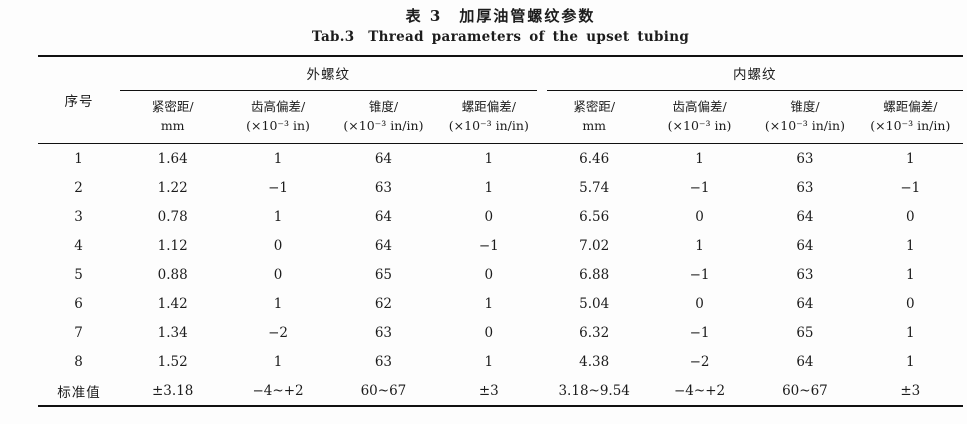  Describe the element at coordinates (500, 245) in the screenshot. I see `table-row: 4 1.12 0 64 −1 7.02 1 64 1` at that location.